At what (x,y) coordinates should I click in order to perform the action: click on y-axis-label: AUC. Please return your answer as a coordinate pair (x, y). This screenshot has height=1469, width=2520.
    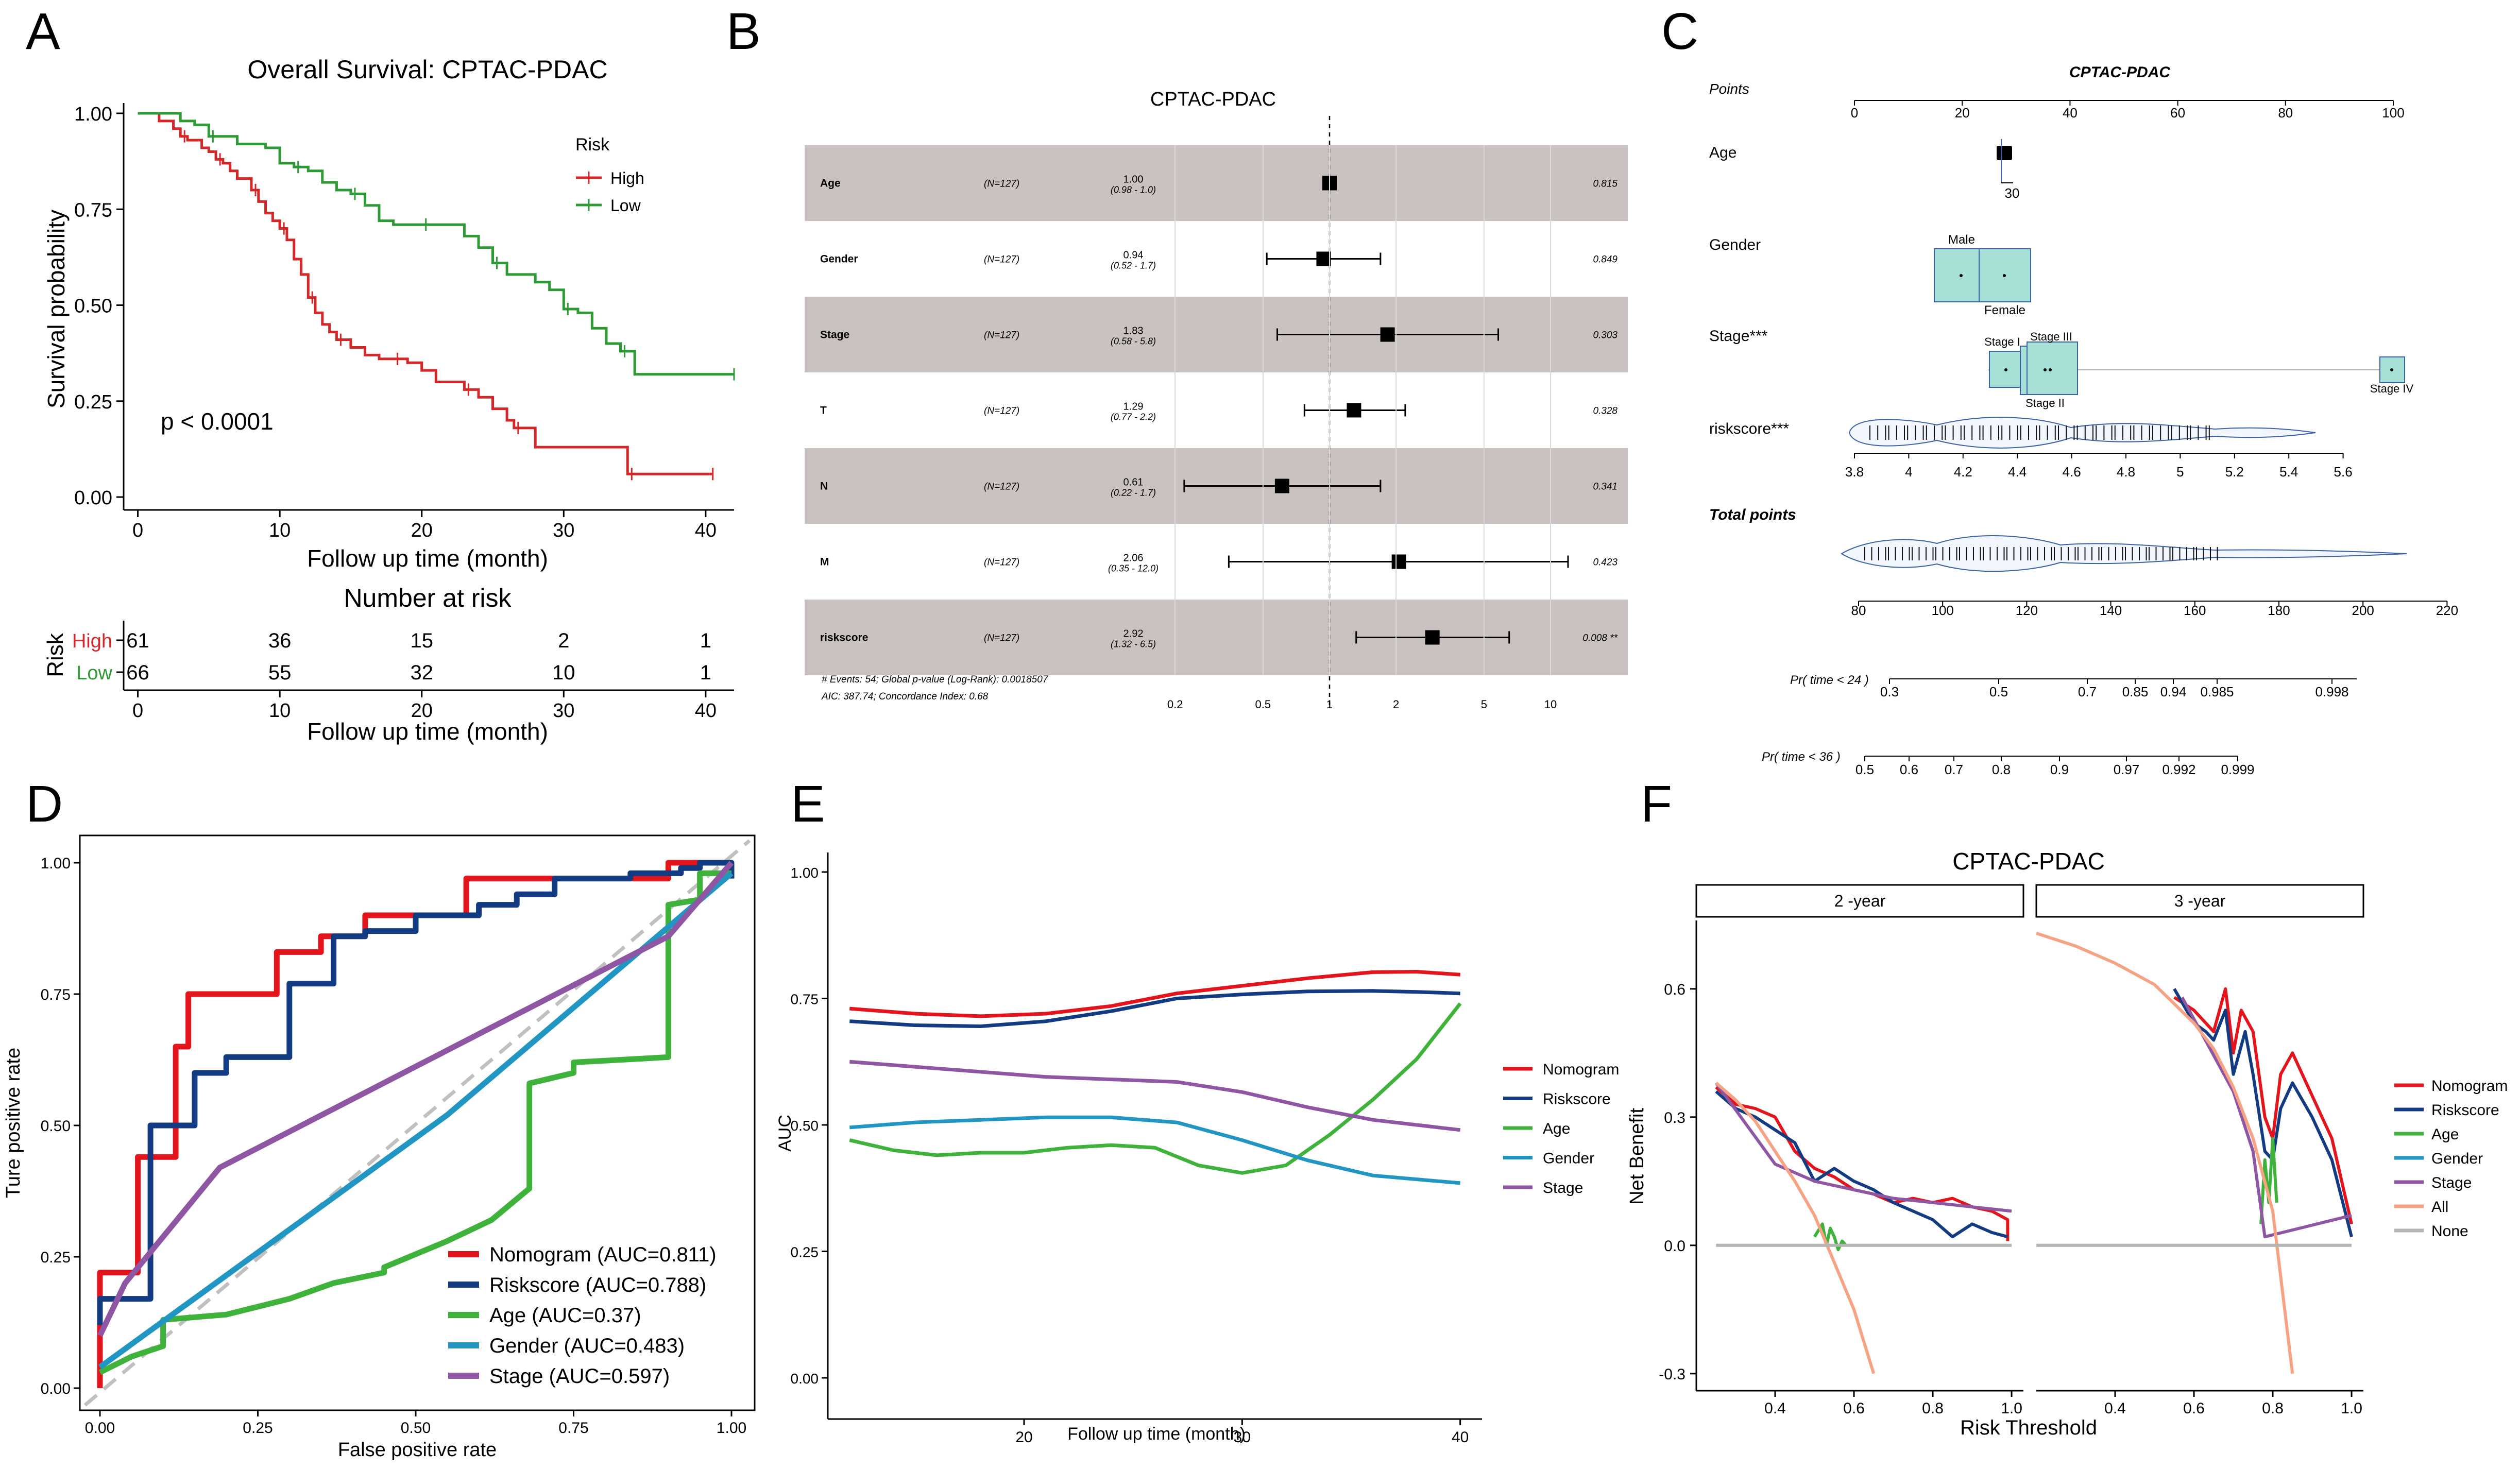
    Looking at the image, I should click on (785, 1134).